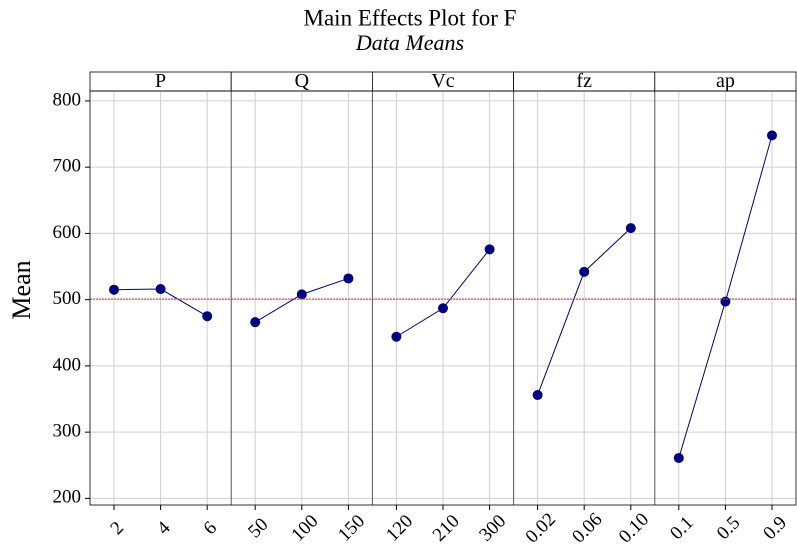  I want to click on x-tick-label: 150, so click(351, 528).